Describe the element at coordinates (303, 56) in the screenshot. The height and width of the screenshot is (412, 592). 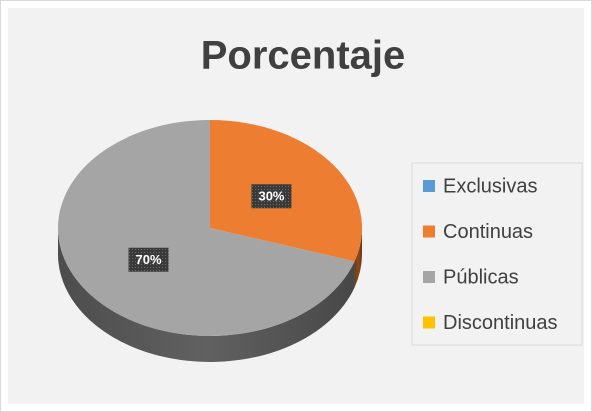
I see `chart-title: Porcentaje` at that location.